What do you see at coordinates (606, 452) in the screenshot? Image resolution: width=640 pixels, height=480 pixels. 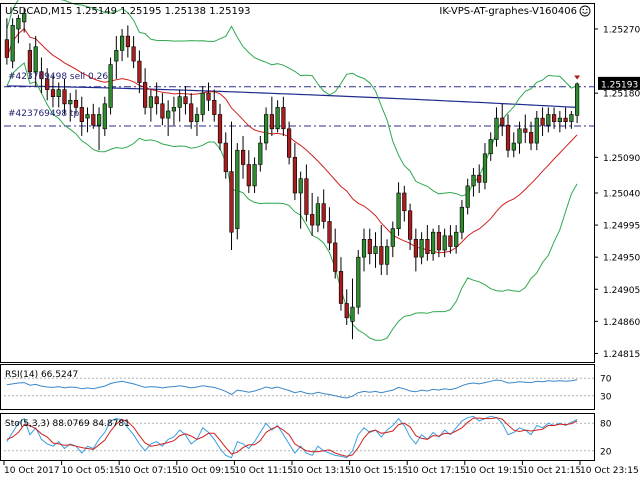 I see `stochastic-level-label-20: 20` at bounding box center [606, 452].